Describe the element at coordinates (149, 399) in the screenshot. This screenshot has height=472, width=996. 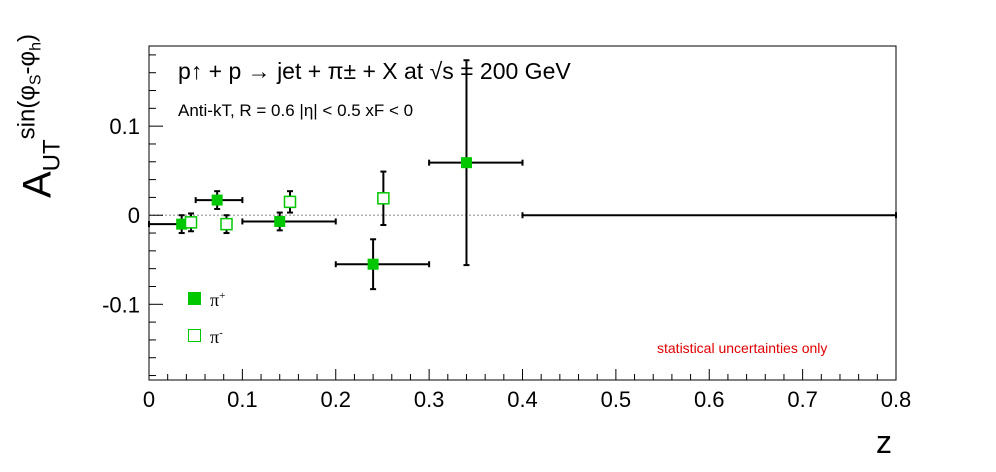
I see `x-tick-label: 0` at that location.